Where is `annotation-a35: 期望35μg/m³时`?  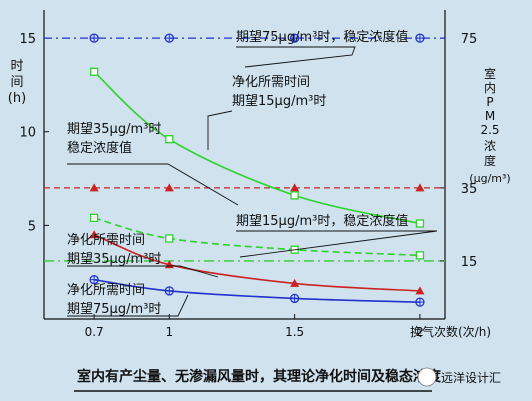
annotation-a35: 期望35μg/m³时 is located at coordinates (114, 129).